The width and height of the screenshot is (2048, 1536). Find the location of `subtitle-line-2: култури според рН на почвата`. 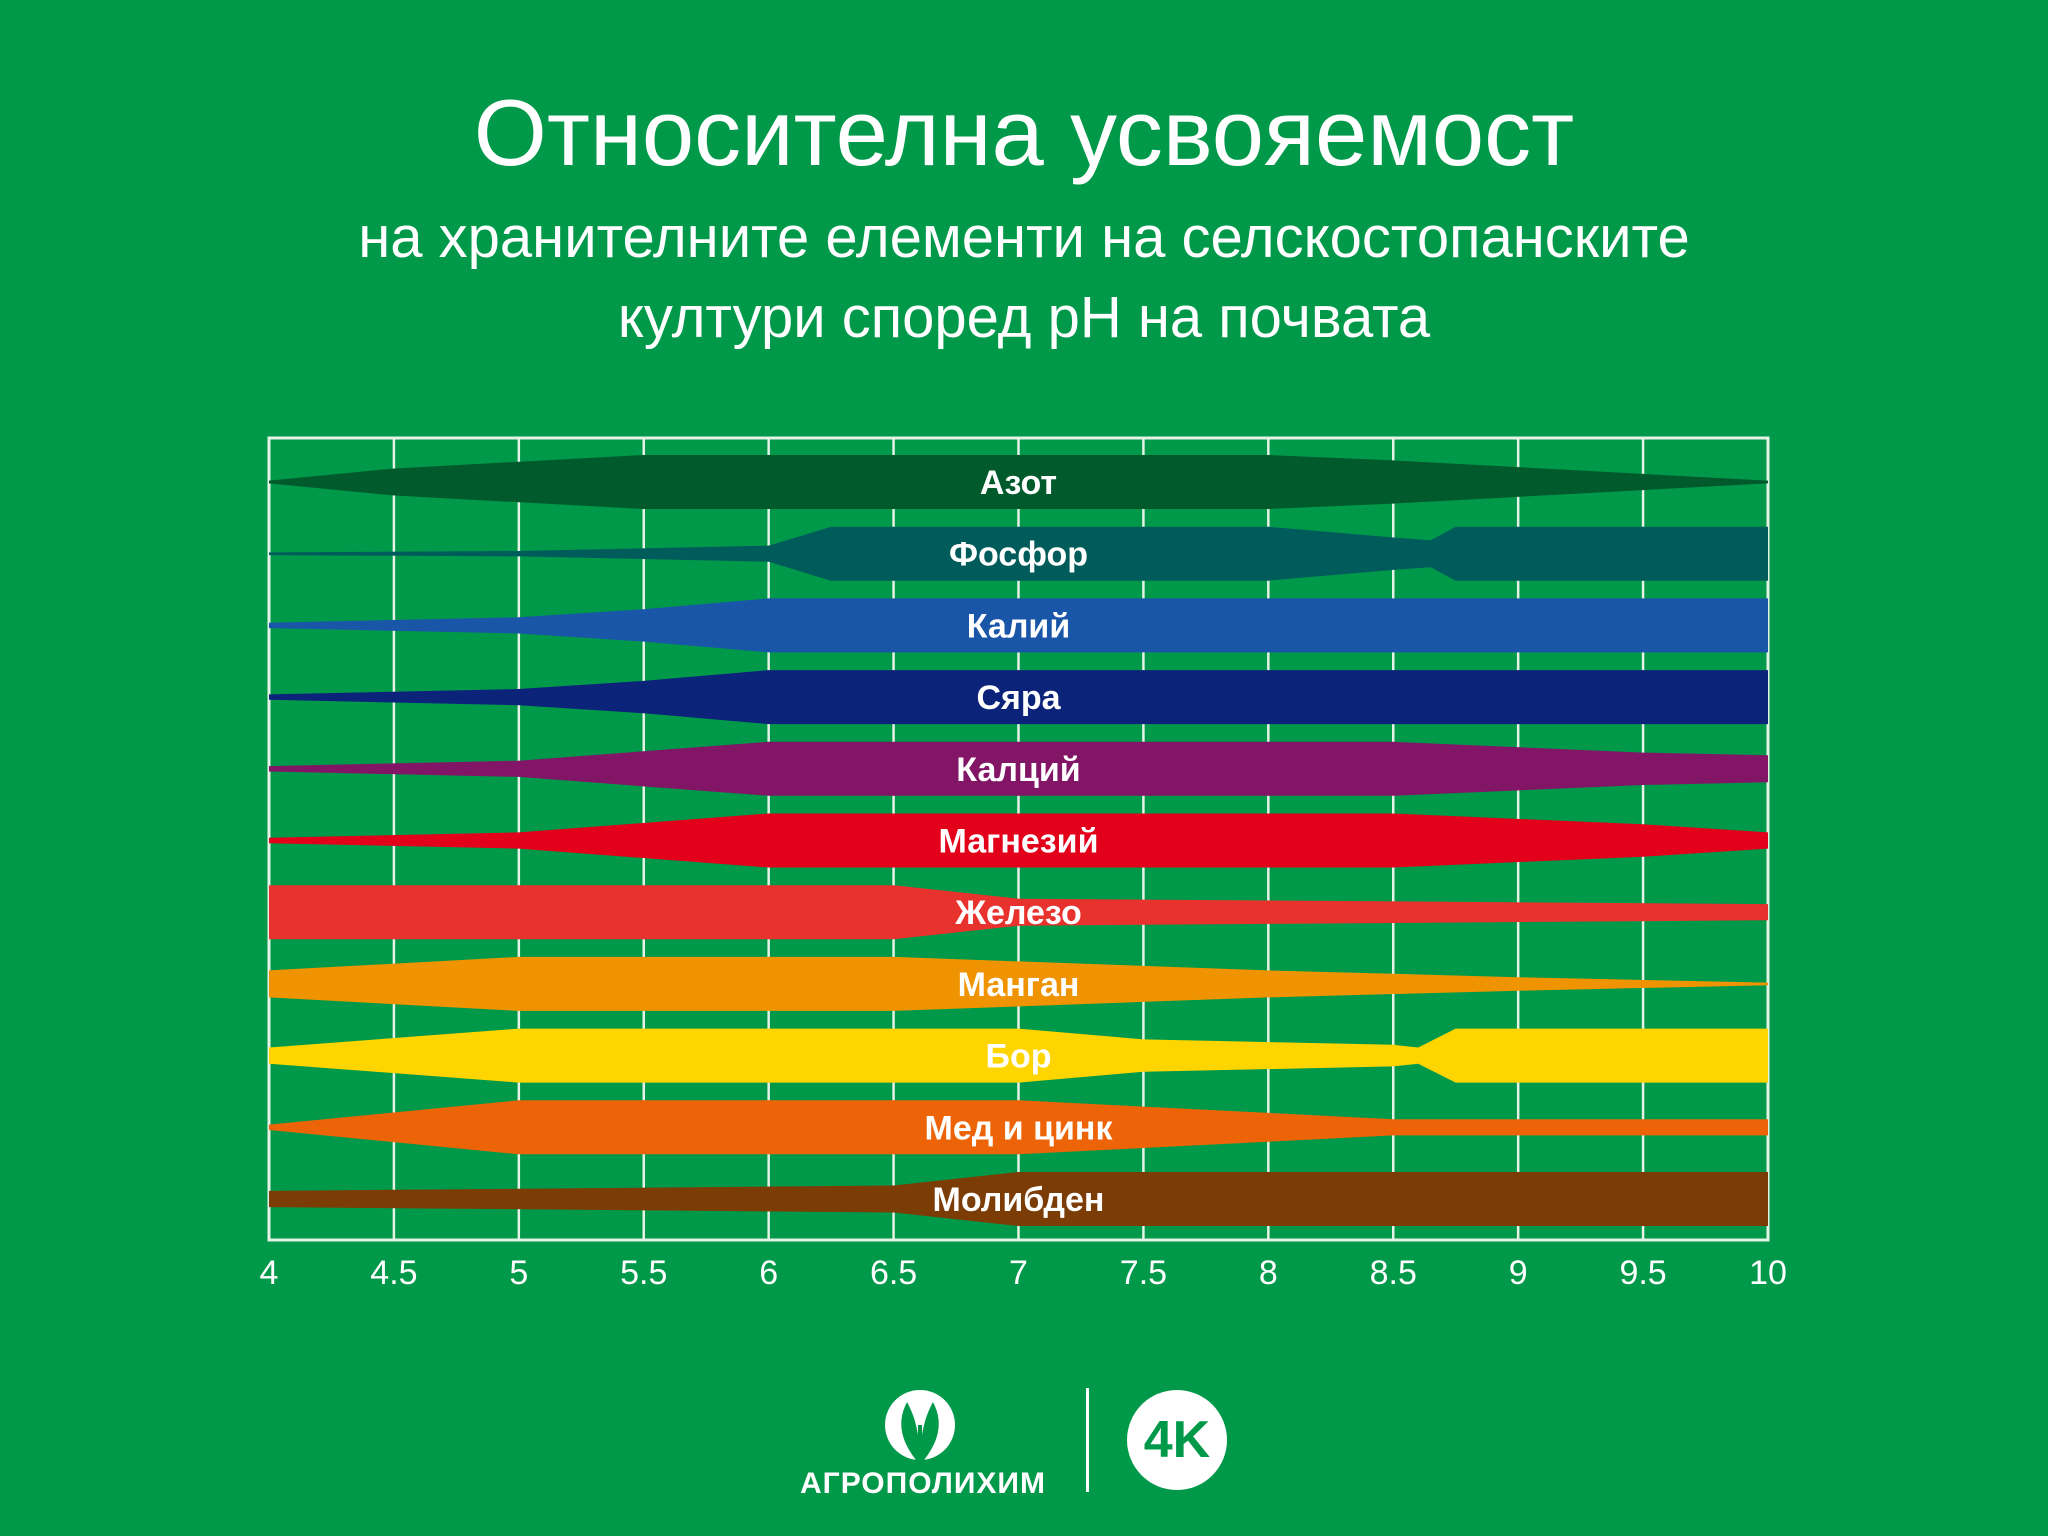

subtitle-line-2: култури според рН на почвата is located at coordinates (1024, 317).